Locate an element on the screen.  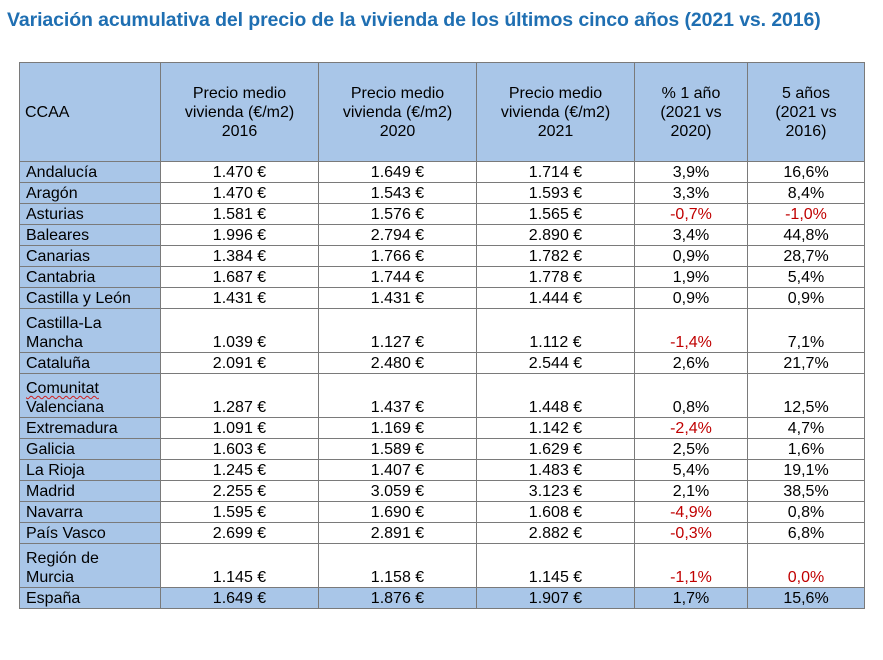
price-2016-cell: 1.039 € is located at coordinates (239, 330).